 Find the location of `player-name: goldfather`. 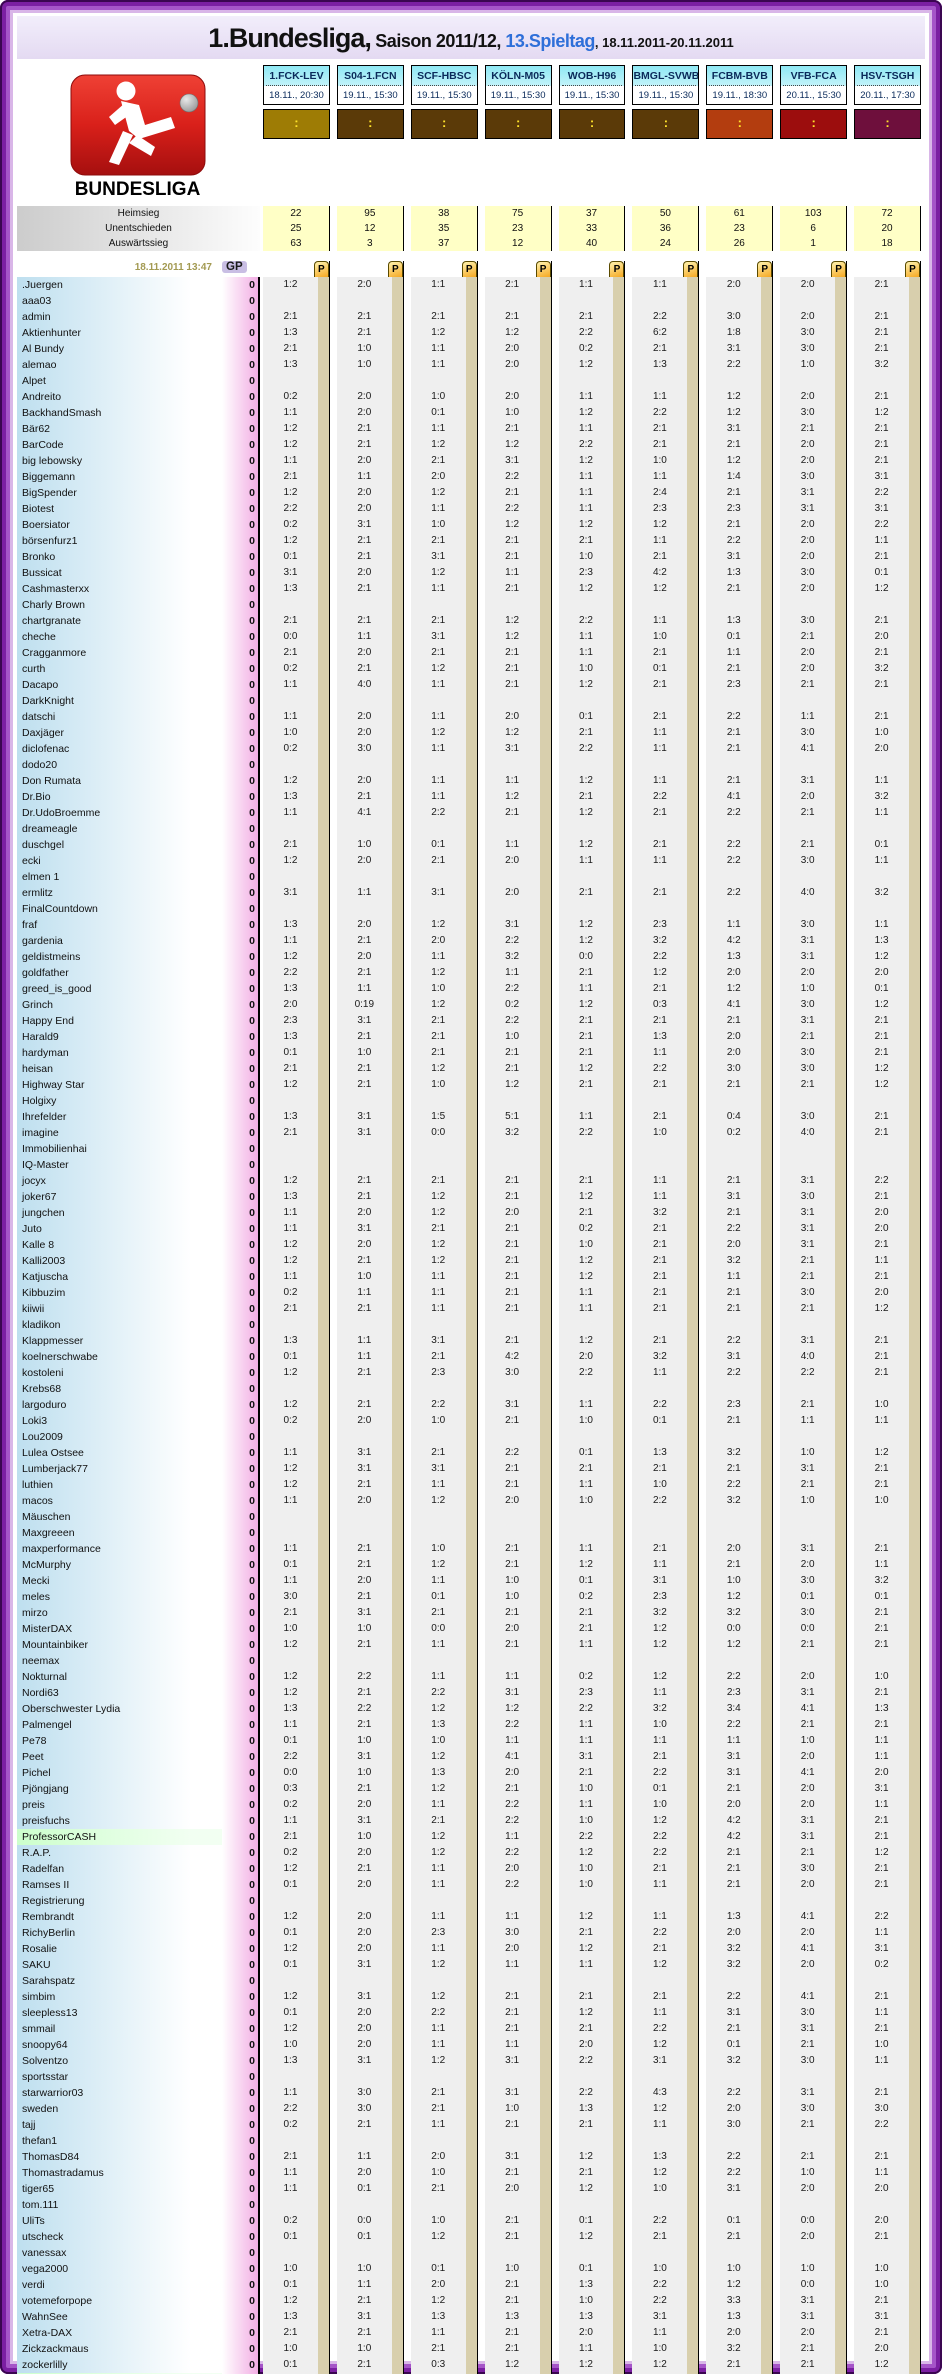

player-name: goldfather is located at coordinates (119, 973).